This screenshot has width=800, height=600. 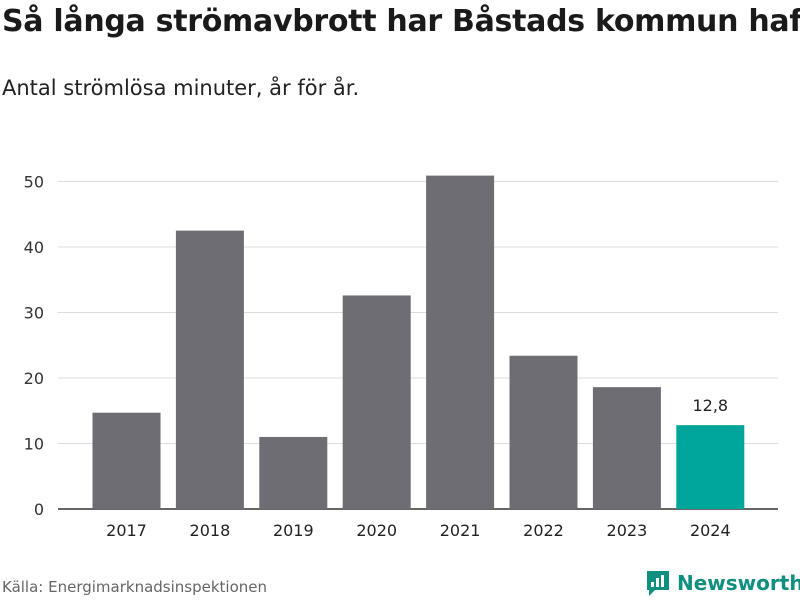 I want to click on y-tick-label: 0, so click(x=39, y=509).